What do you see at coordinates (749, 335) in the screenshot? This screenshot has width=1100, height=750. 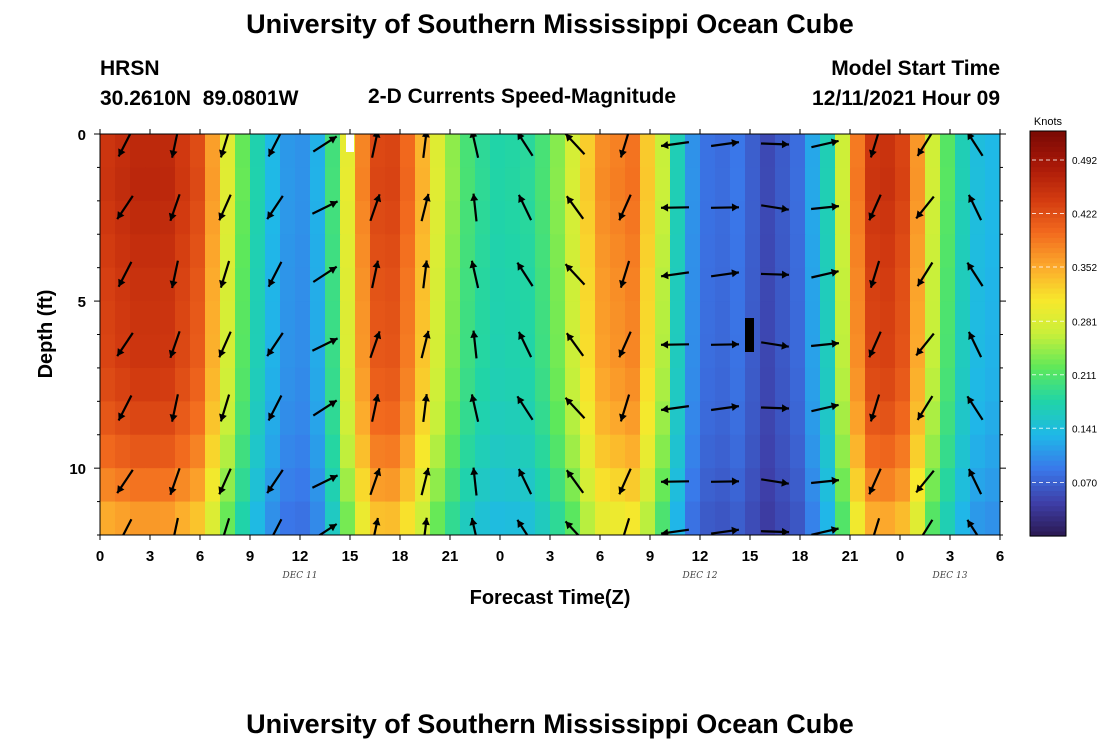 I see `suspended-marker` at bounding box center [749, 335].